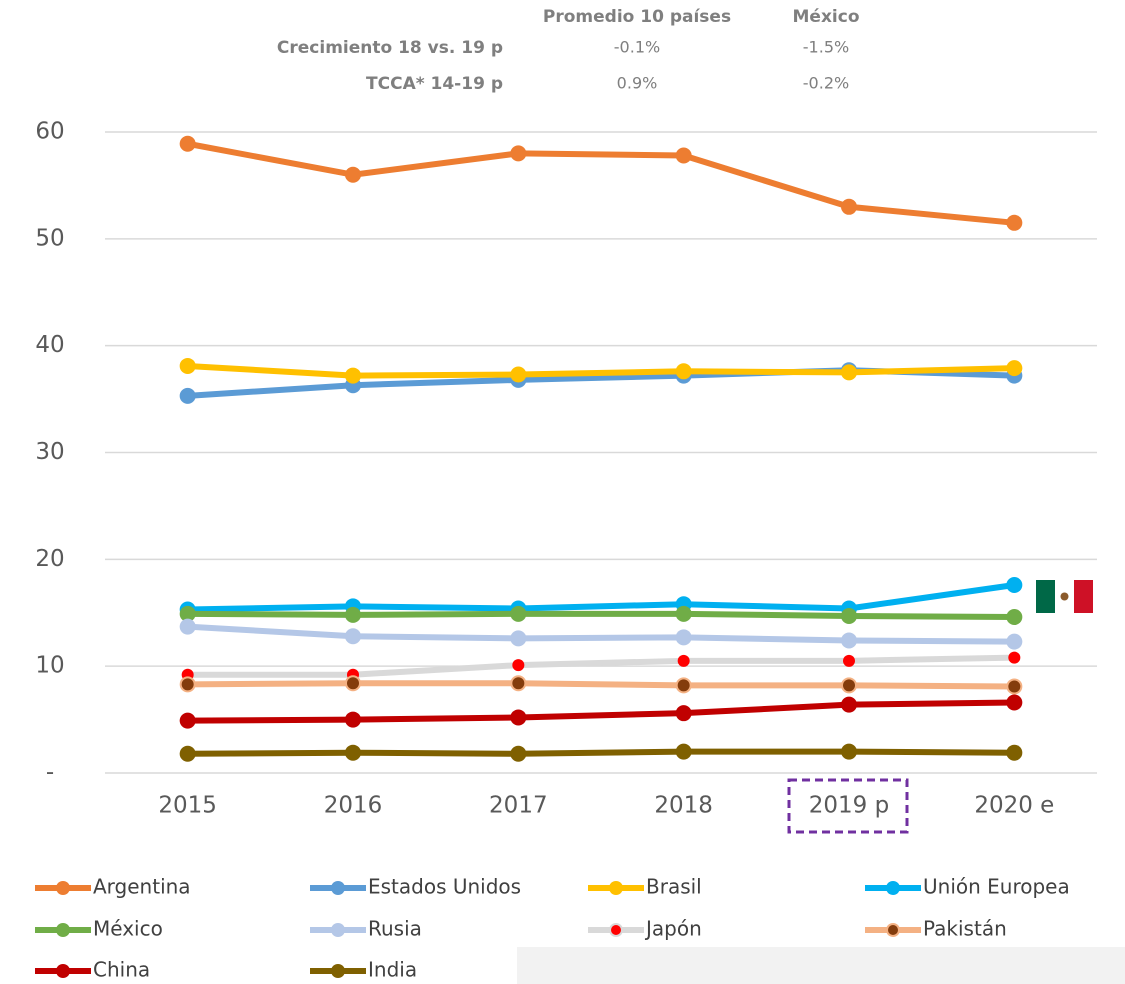  I want to click on legend-label: India, so click(392, 970).